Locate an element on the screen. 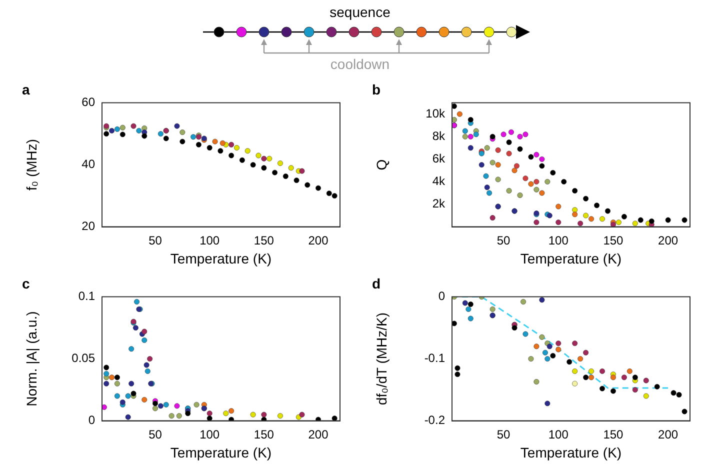  text: cooldown is located at coordinates (360, 64).